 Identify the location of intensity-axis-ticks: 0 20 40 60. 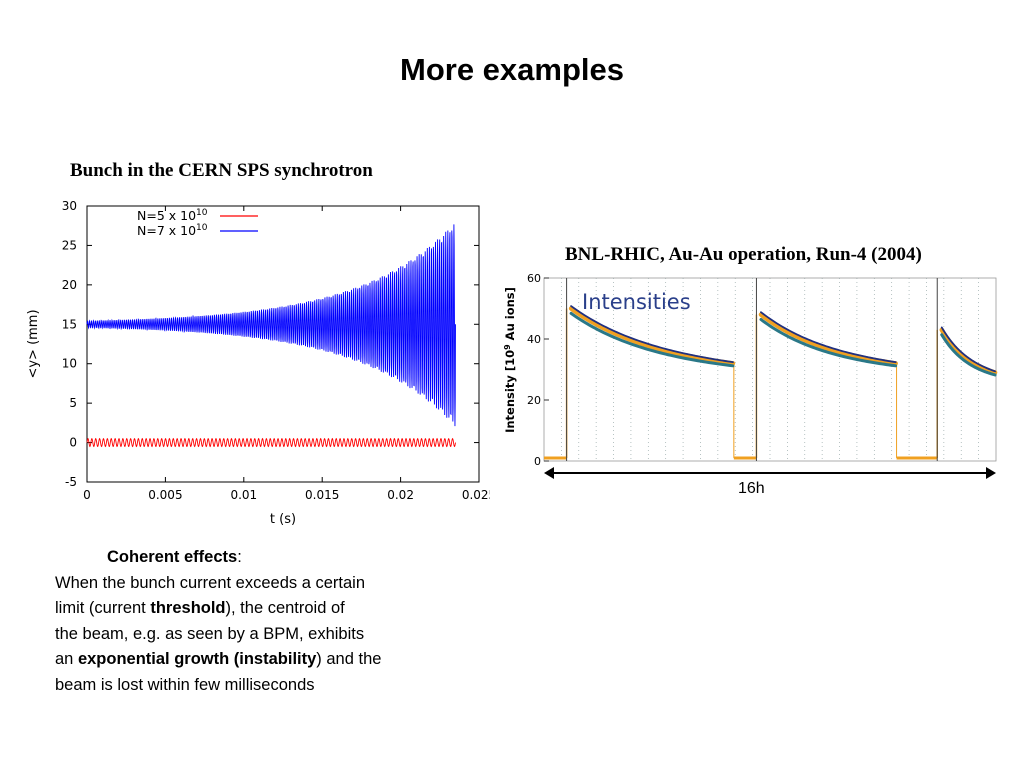
(538, 370).